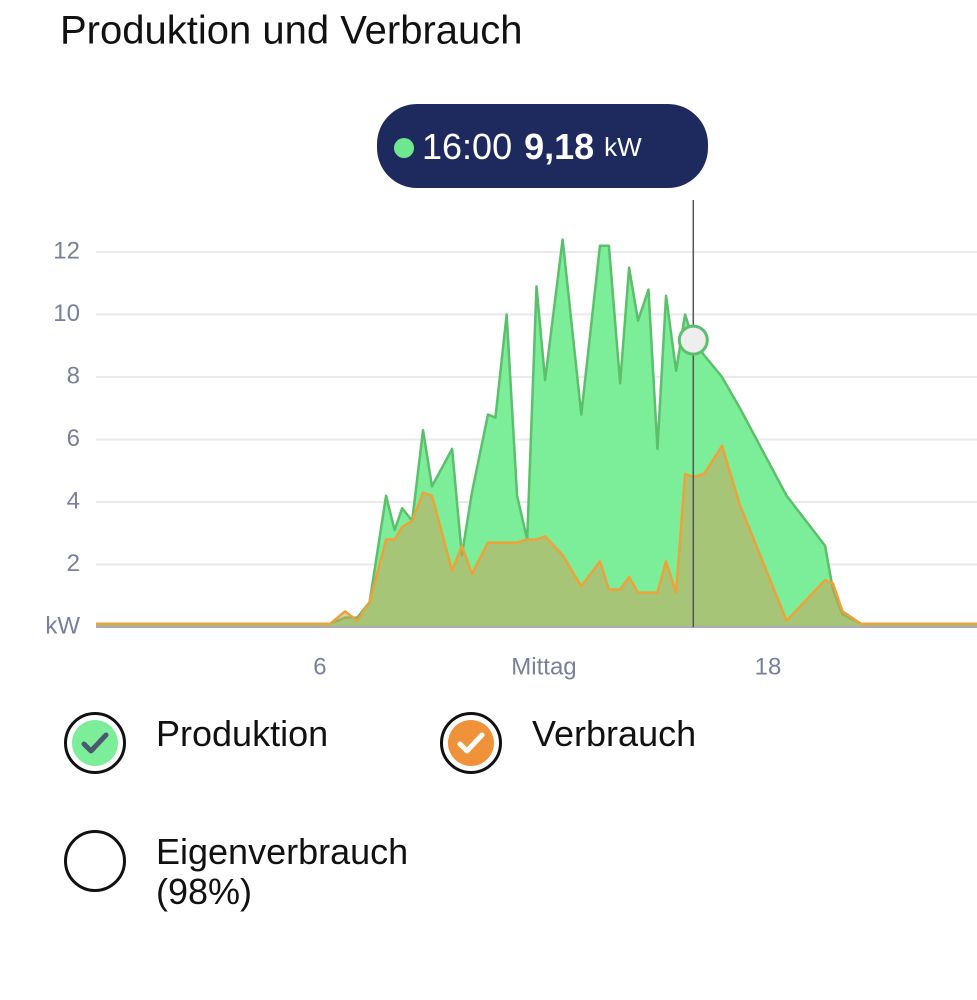 The image size is (977, 1000). What do you see at coordinates (291, 31) in the screenshot?
I see `chart-title: Produktion und Verbrauch` at bounding box center [291, 31].